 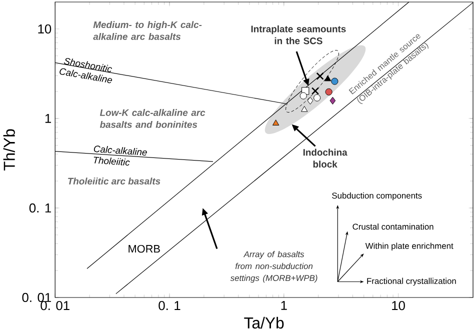 What do you see at coordinates (284, 305) in the screenshot?
I see `x-tick-label: 1` at bounding box center [284, 305].